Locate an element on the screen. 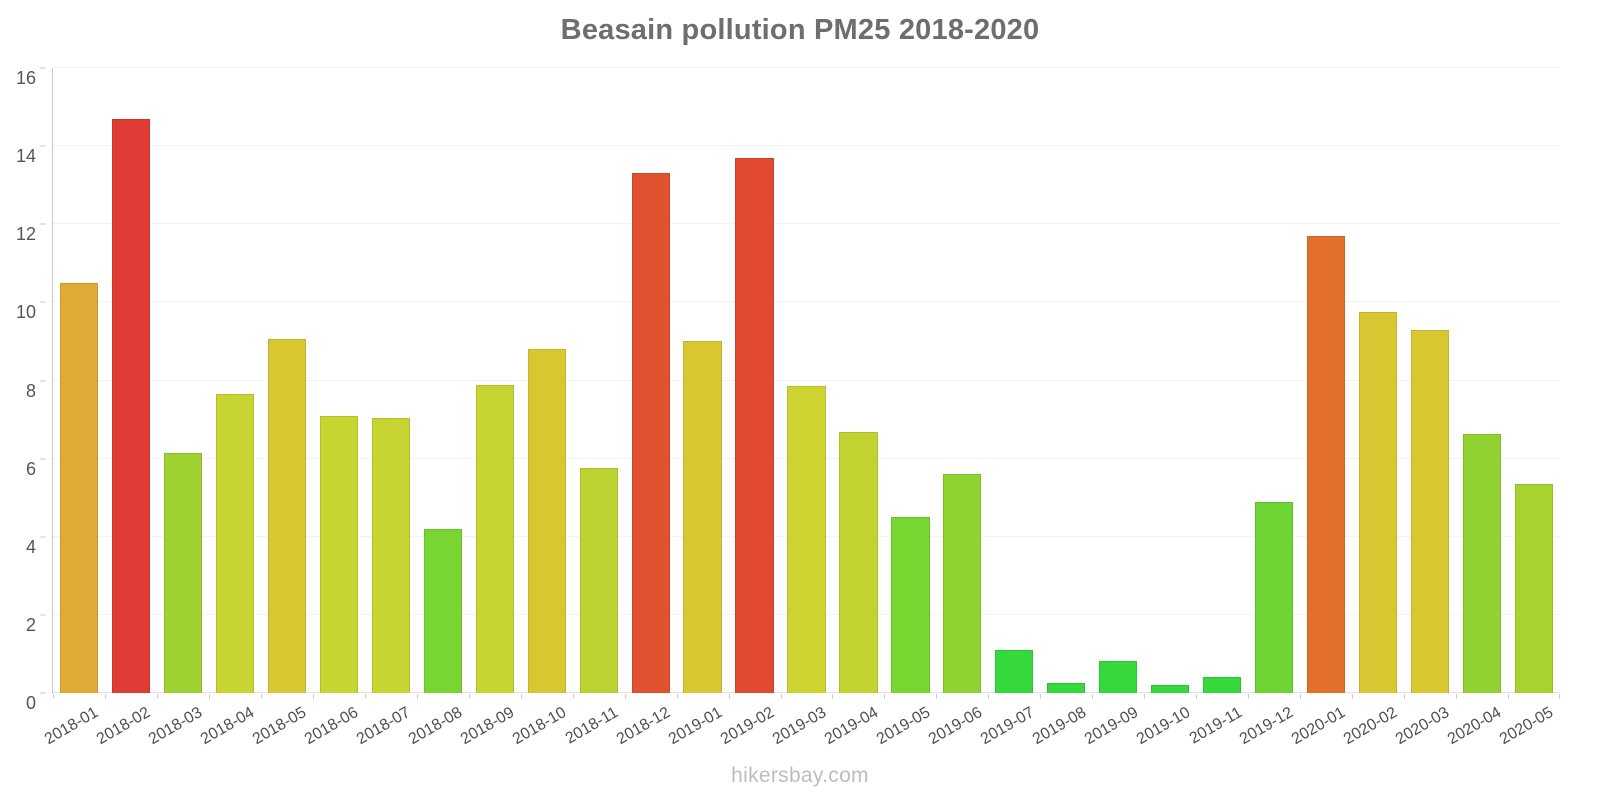  x-tick-label: 2019-08 is located at coordinates (1059, 726).